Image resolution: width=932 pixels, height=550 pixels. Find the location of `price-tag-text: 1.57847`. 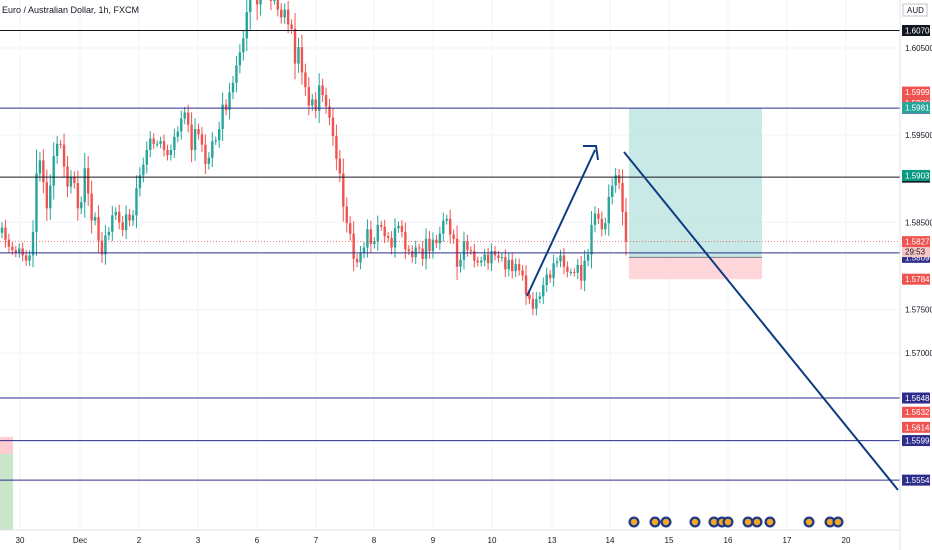

price-tag-text: 1.57847 is located at coordinates (918, 279).